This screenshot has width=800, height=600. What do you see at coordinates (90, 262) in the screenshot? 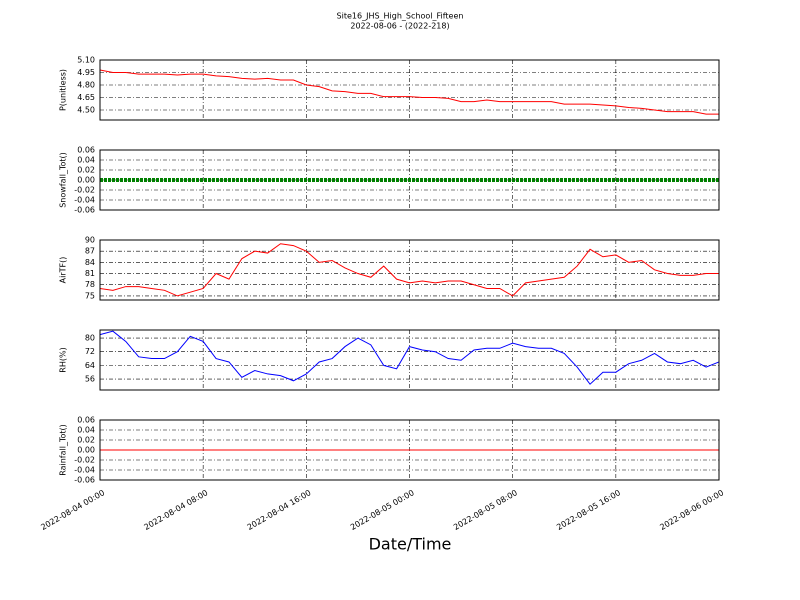
I see `y-tick-label: 84` at bounding box center [90, 262].